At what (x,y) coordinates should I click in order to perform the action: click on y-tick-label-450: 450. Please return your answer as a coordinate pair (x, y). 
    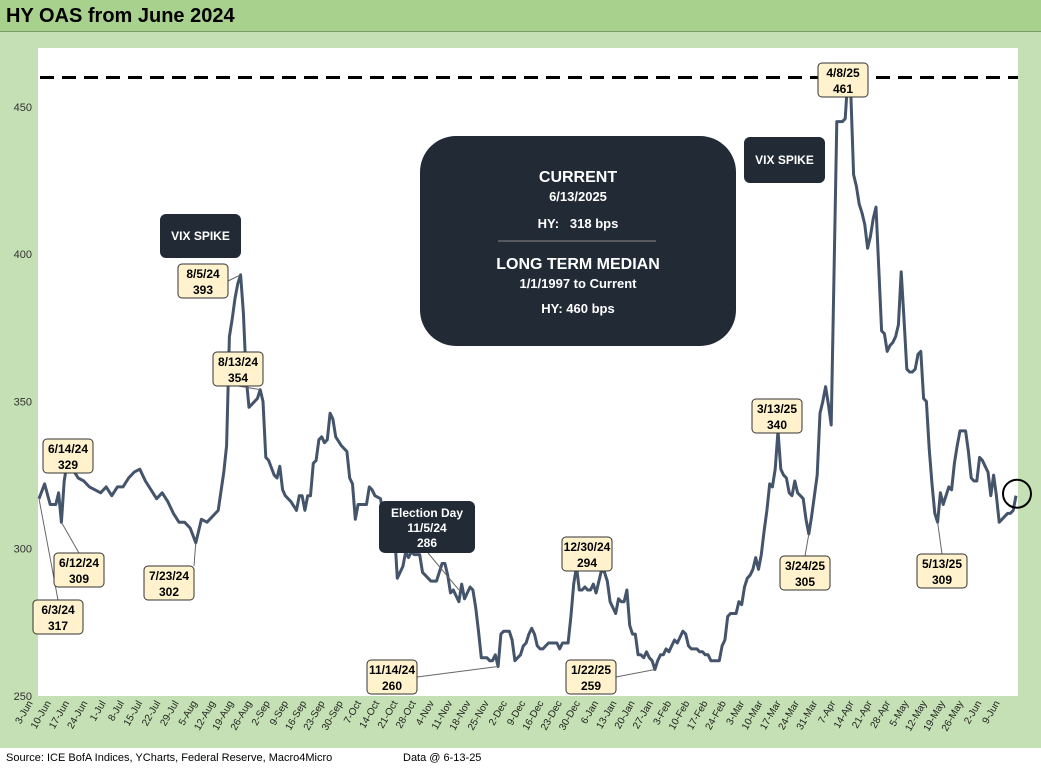
    Looking at the image, I should click on (23, 108).